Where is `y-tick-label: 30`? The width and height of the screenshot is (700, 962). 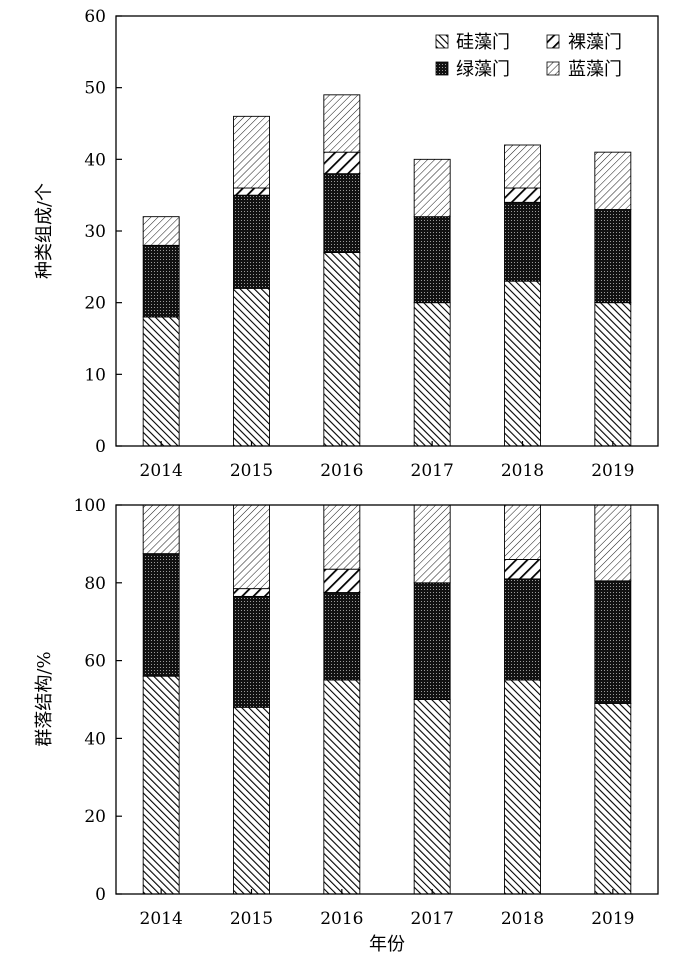
y-tick-label: 30 is located at coordinates (95, 232).